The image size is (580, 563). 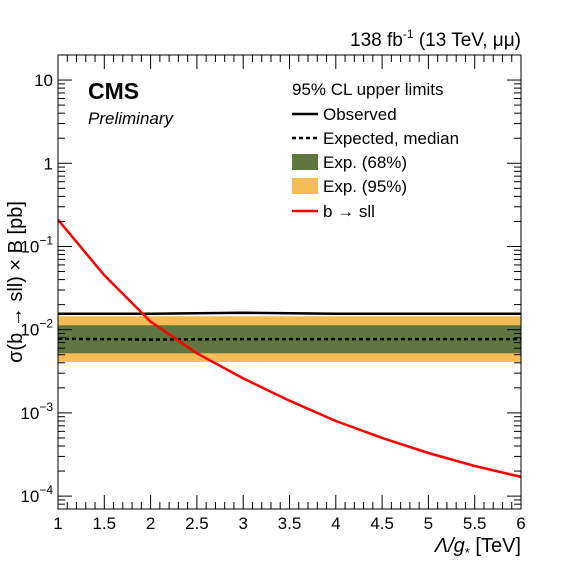 What do you see at coordinates (428, 523) in the screenshot?
I see `x-tick-label: 5` at bounding box center [428, 523].